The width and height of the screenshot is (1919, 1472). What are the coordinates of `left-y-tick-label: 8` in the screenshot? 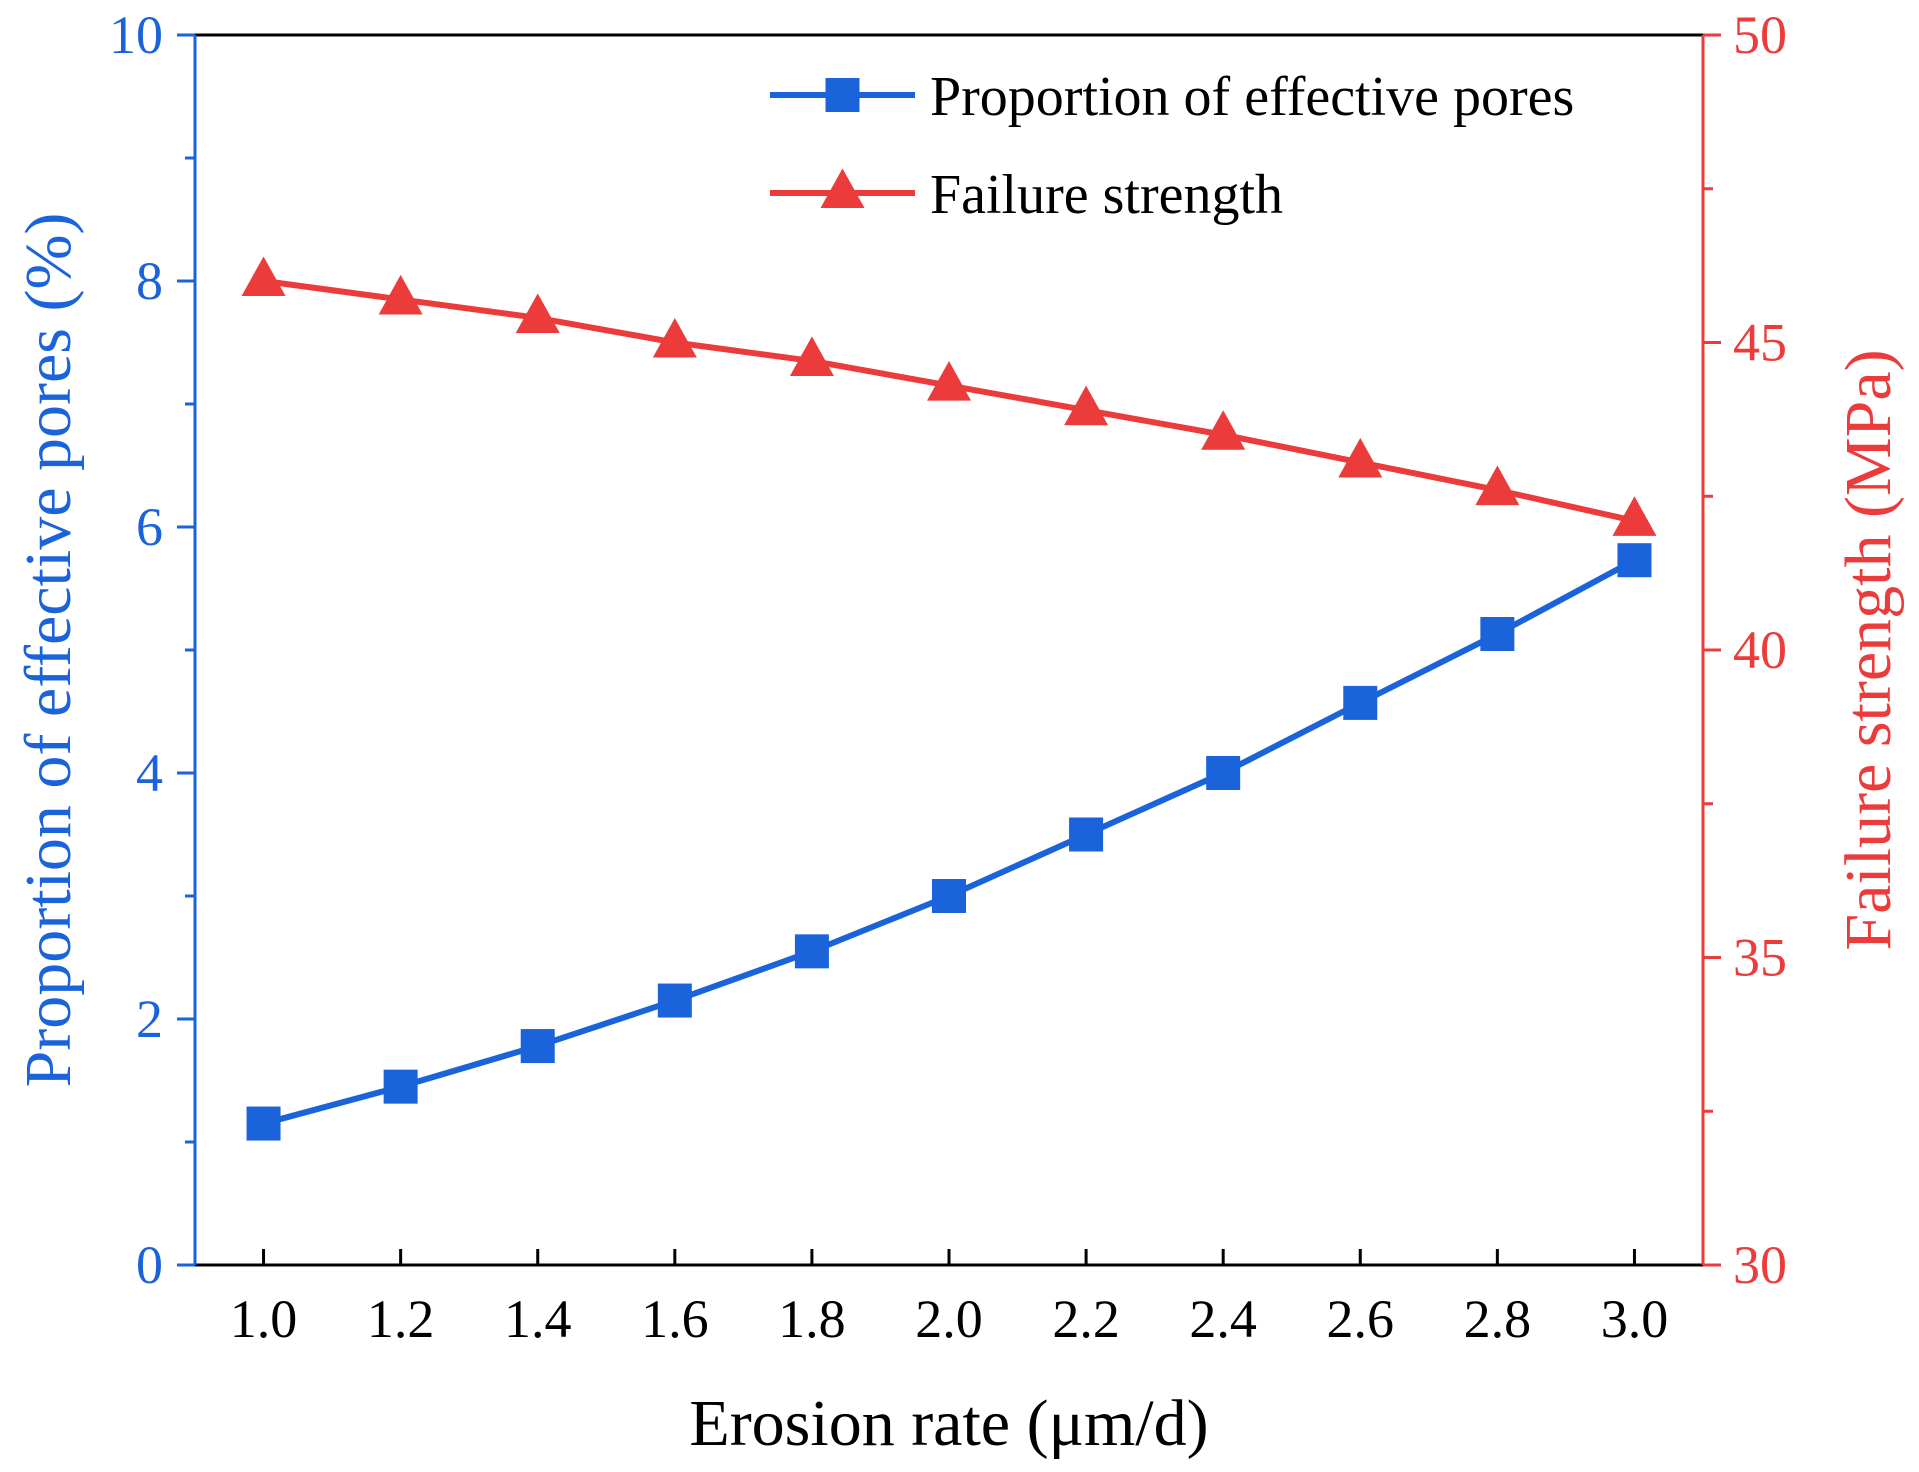 It's located at (149, 281).